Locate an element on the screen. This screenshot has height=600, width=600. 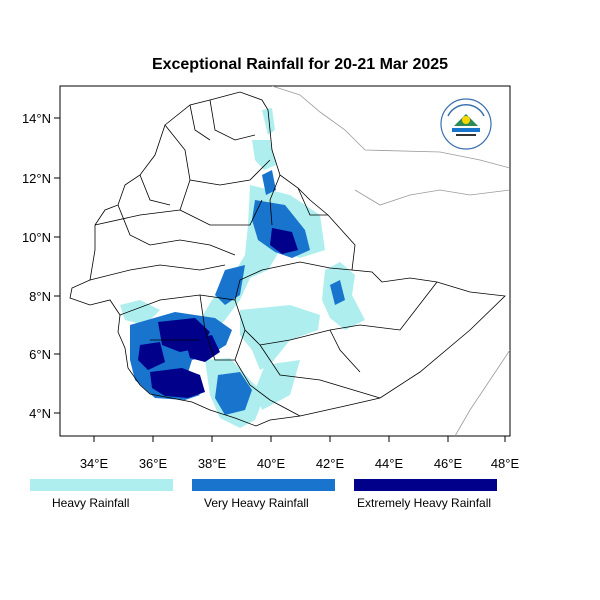
lon-tick-label: 40°E is located at coordinates (271, 463).